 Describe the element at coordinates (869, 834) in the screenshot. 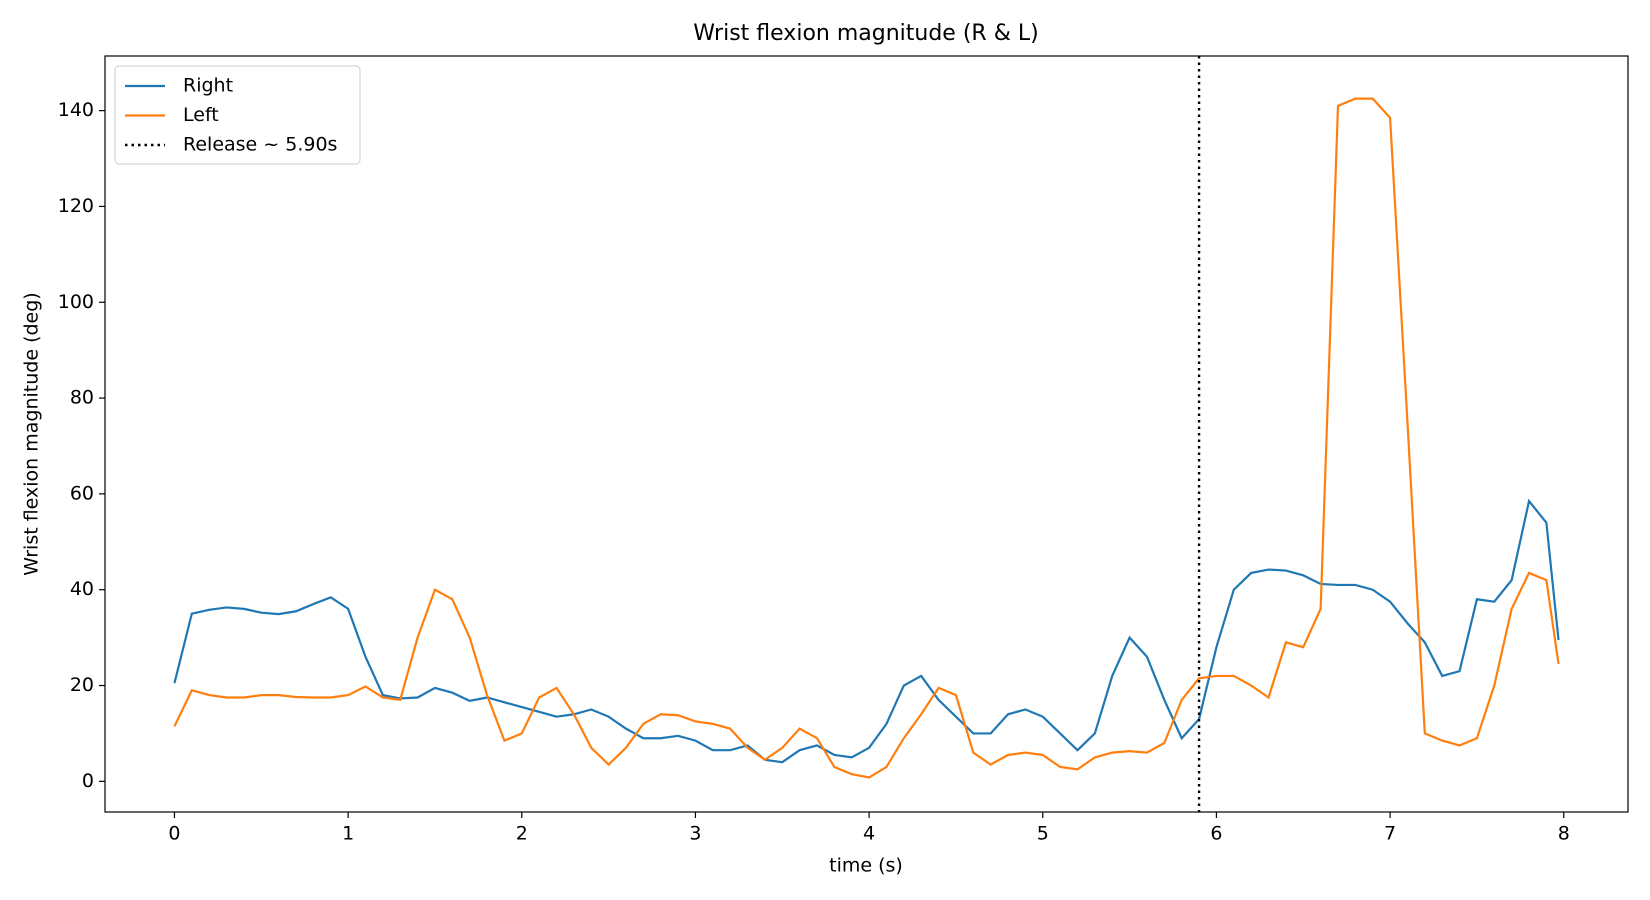

I see `x-tick-label: 4` at that location.